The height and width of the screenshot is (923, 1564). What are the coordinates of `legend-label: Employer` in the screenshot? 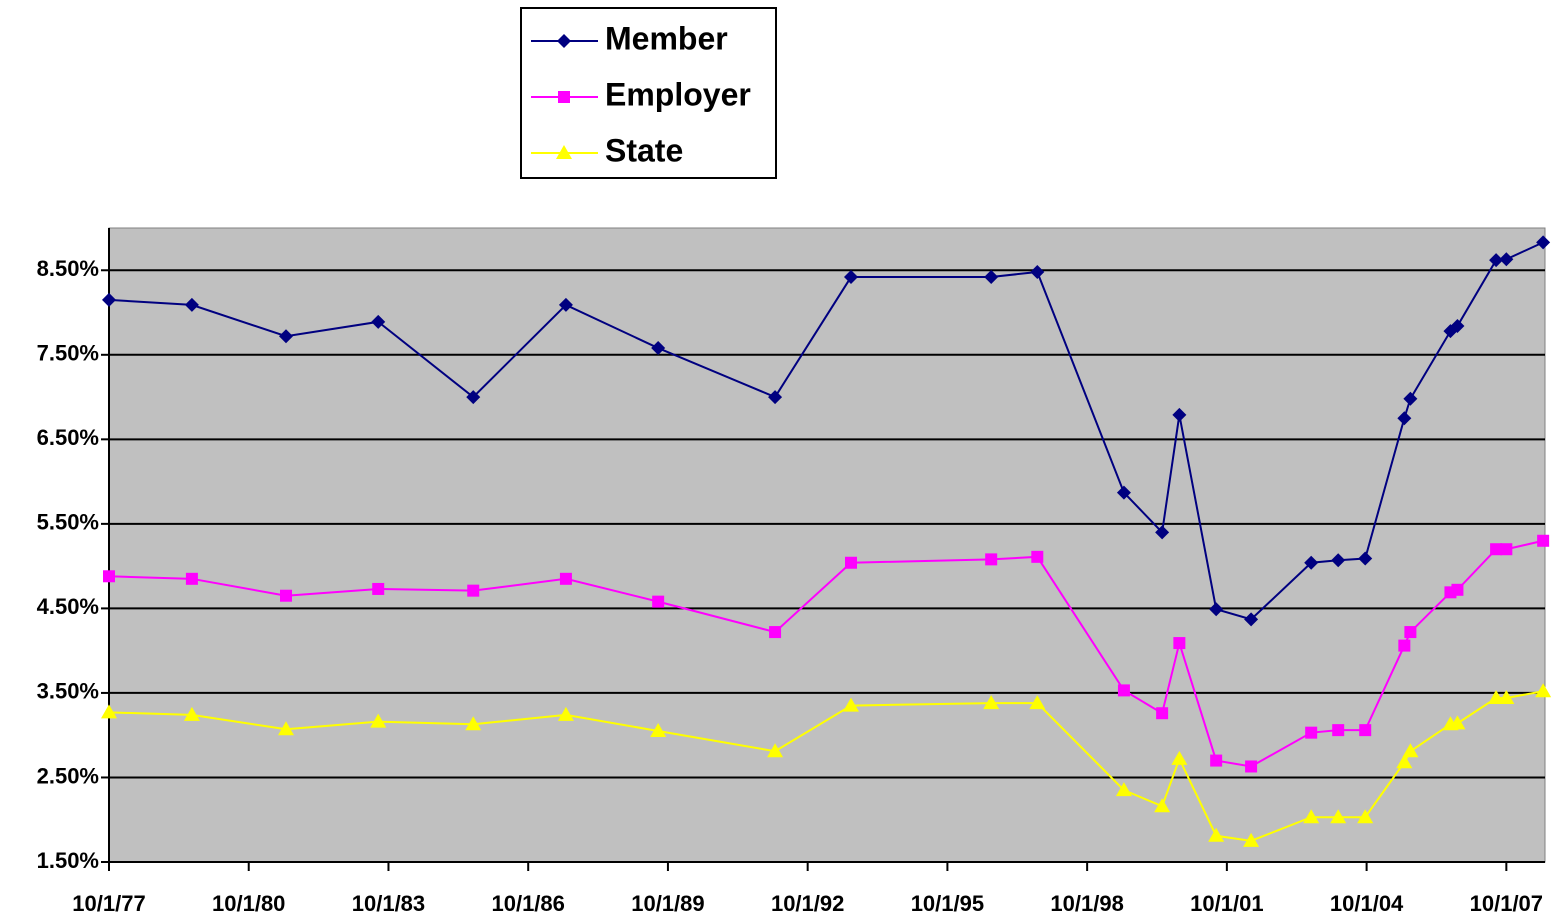 It's located at (678, 94).